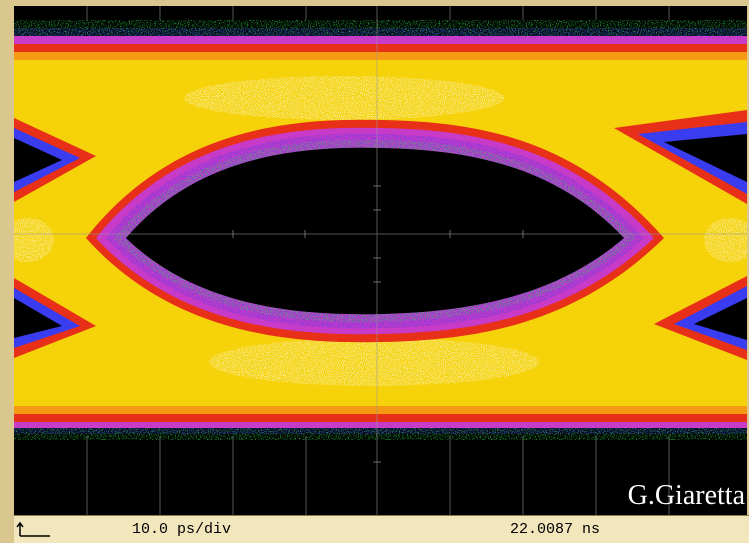 The height and width of the screenshot is (543, 749). Describe the element at coordinates (33, 529) in the screenshot. I see `trigger-marker-icon` at that location.